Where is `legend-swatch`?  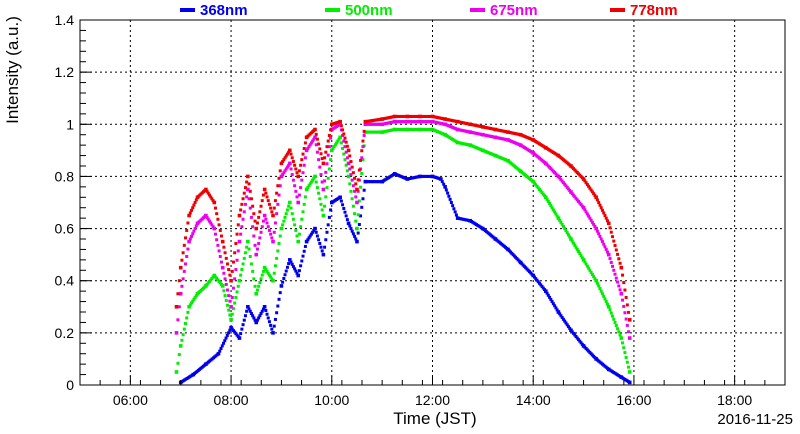
legend-swatch is located at coordinates (187, 10).